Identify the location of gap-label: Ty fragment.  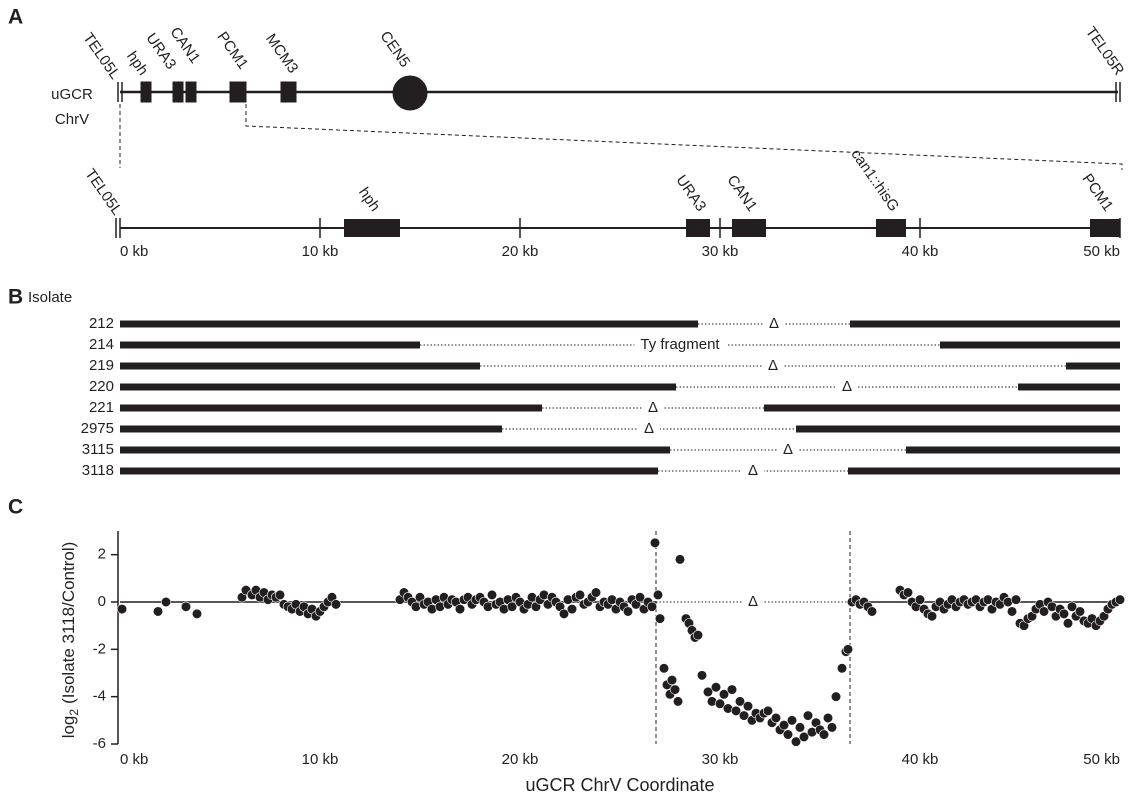
(680, 344).